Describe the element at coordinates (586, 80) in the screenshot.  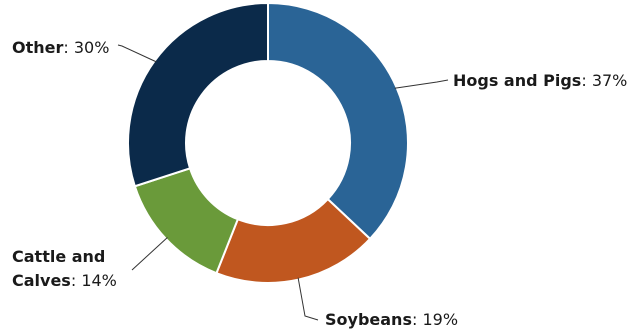
I see `slice-label-sep-hogs: :` at that location.